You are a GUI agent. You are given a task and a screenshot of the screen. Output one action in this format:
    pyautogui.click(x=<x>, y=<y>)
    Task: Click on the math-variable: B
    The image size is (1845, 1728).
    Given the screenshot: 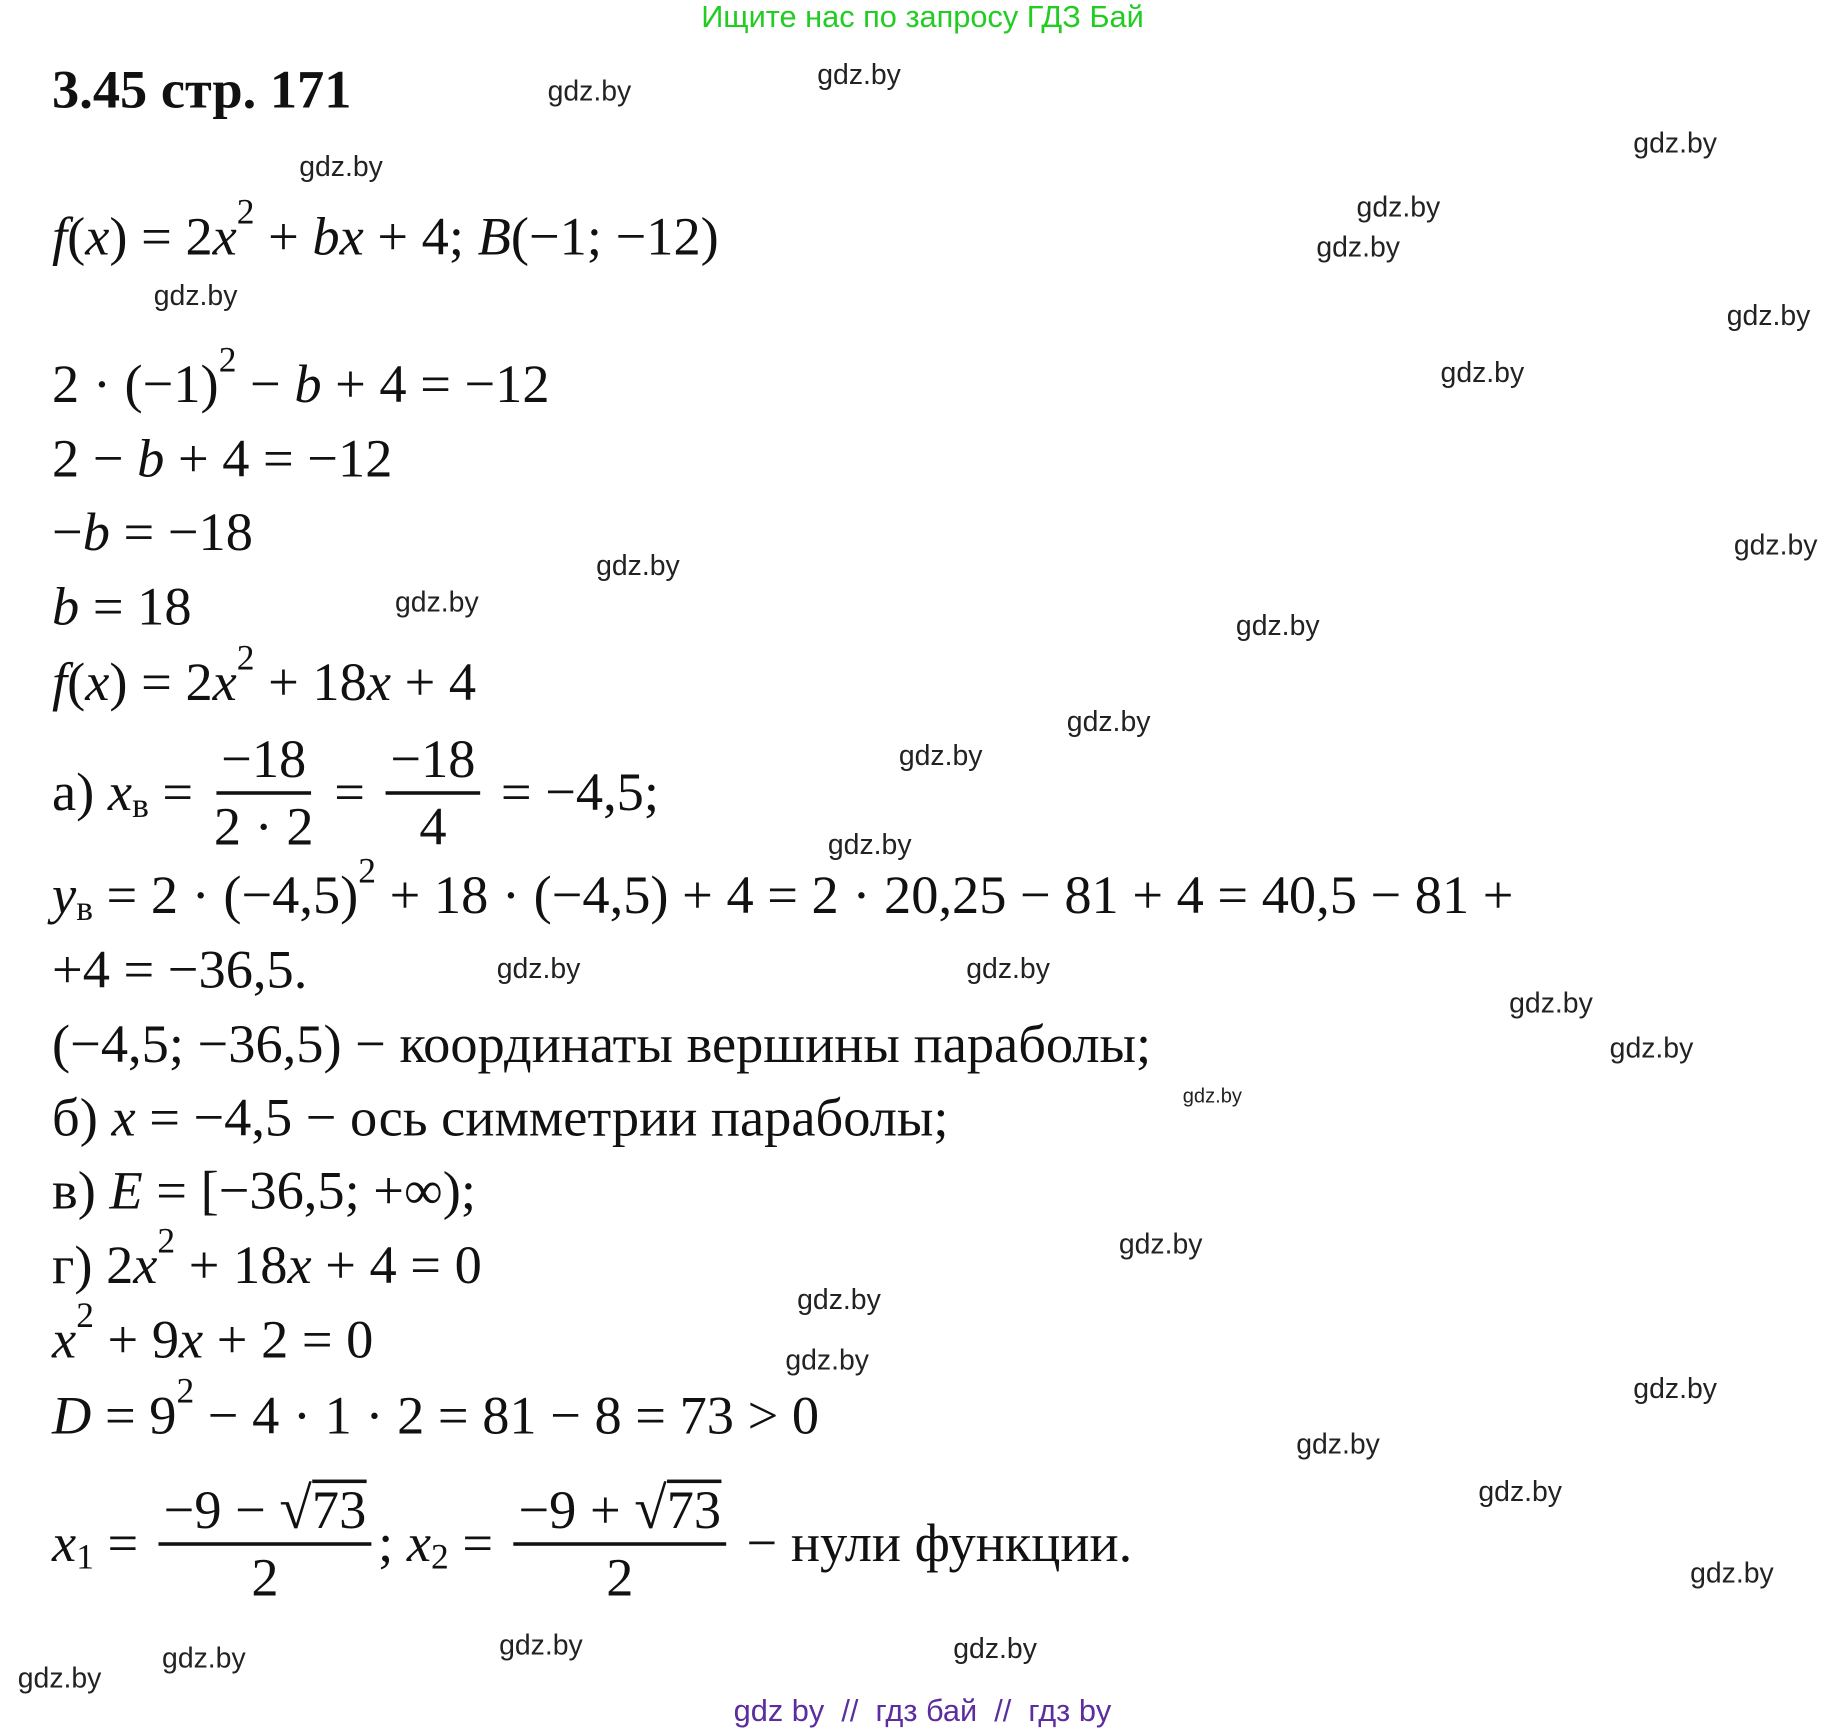 What is the action you would take?
    pyautogui.click(x=494, y=236)
    